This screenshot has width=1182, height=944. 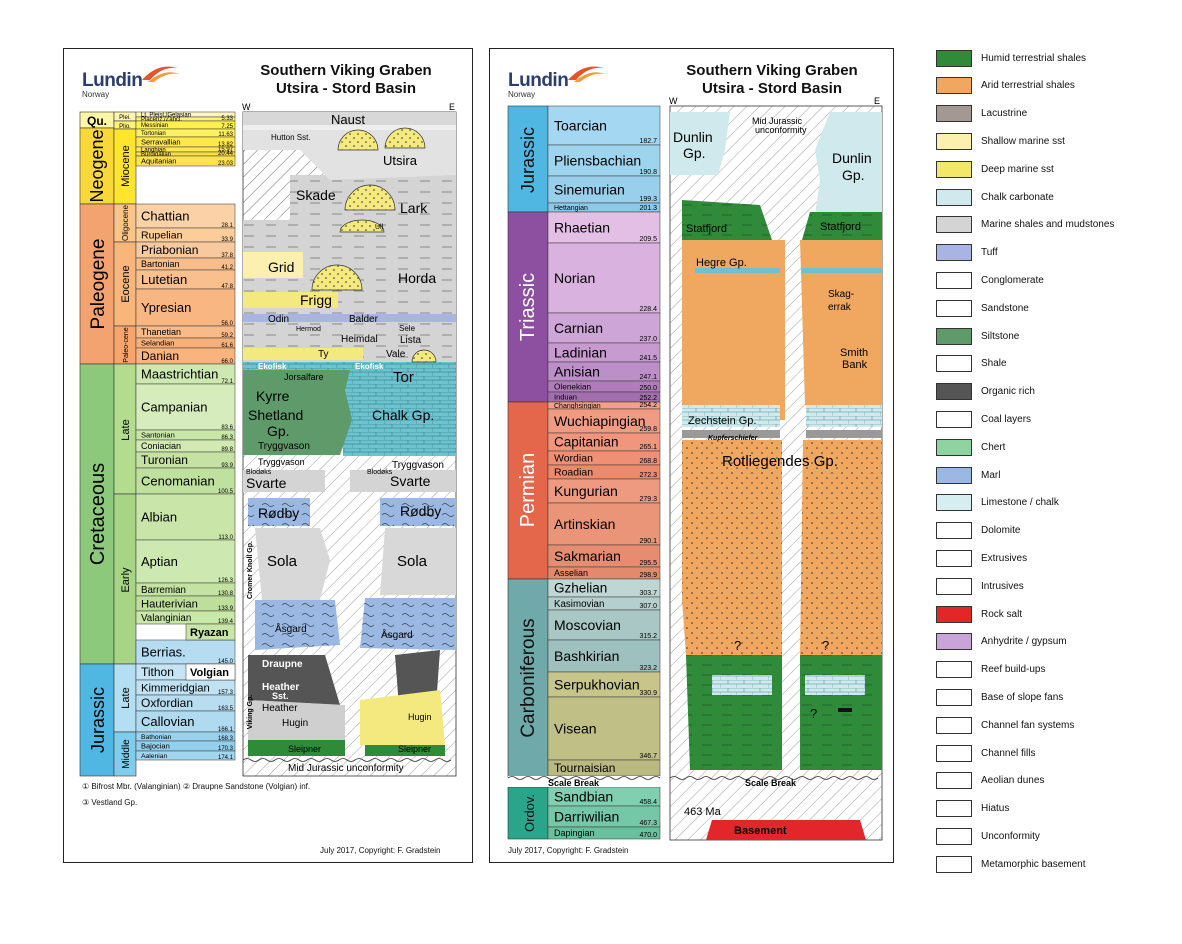 I want to click on stage-age: 467.3, so click(x=648, y=823).